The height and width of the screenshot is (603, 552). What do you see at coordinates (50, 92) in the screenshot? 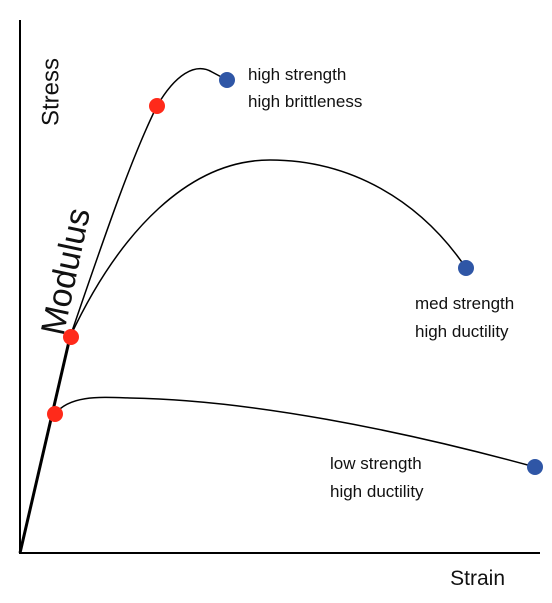
I see `y-axis-label: Stress` at bounding box center [50, 92].